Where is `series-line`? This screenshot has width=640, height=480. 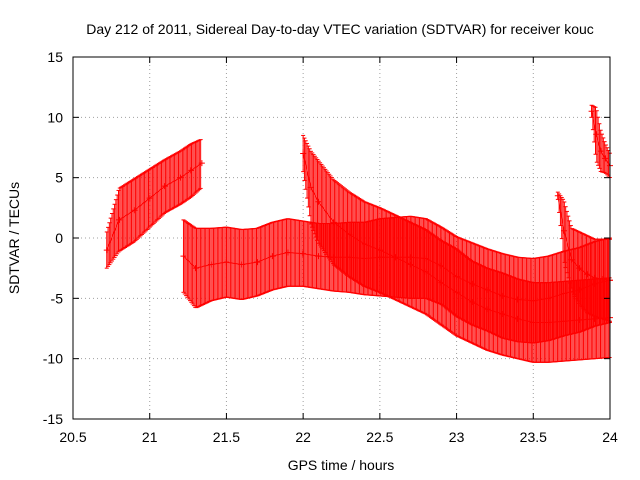
series-line is located at coordinates (153, 207).